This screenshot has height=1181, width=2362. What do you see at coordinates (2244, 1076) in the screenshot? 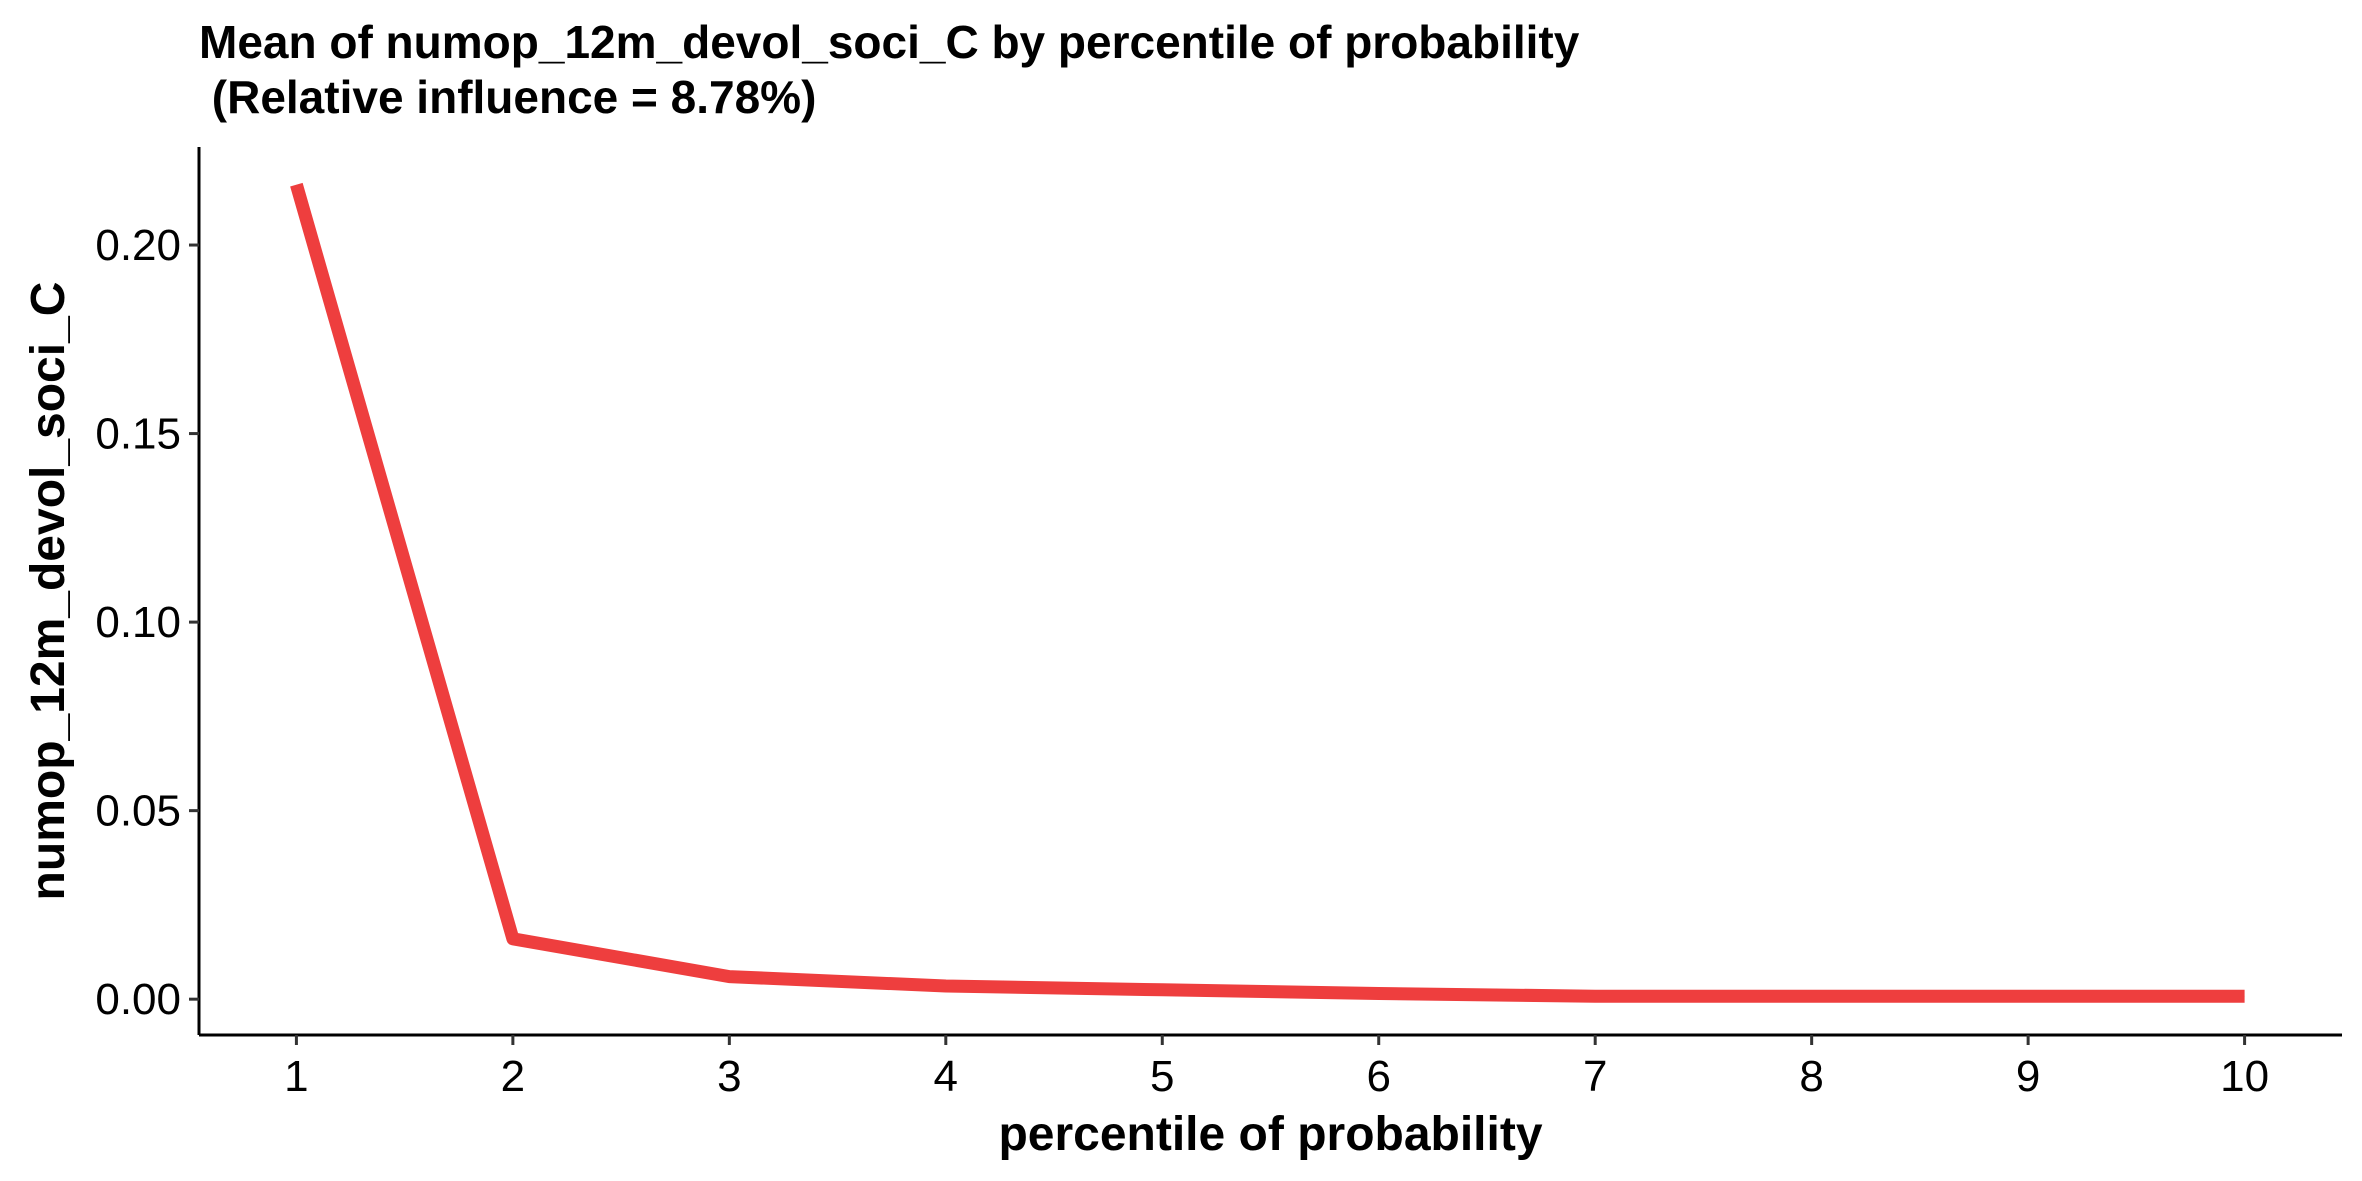
I see `x-tick-label: 10` at bounding box center [2244, 1076].